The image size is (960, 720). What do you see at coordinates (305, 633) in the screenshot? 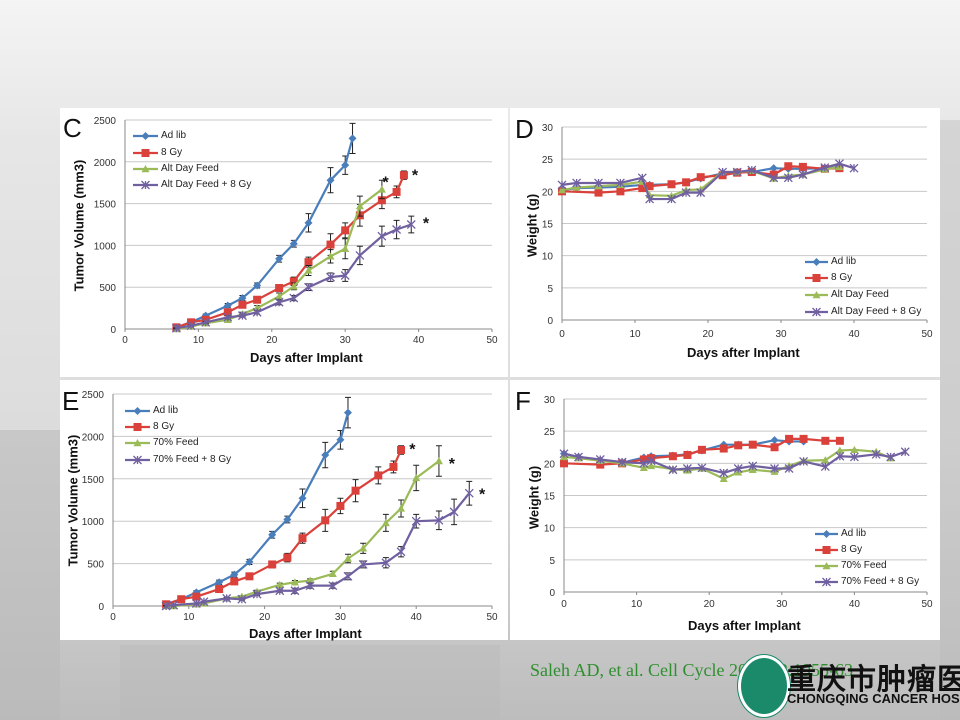
I see `x-axis-title-e: Days after Implant` at bounding box center [305, 633].